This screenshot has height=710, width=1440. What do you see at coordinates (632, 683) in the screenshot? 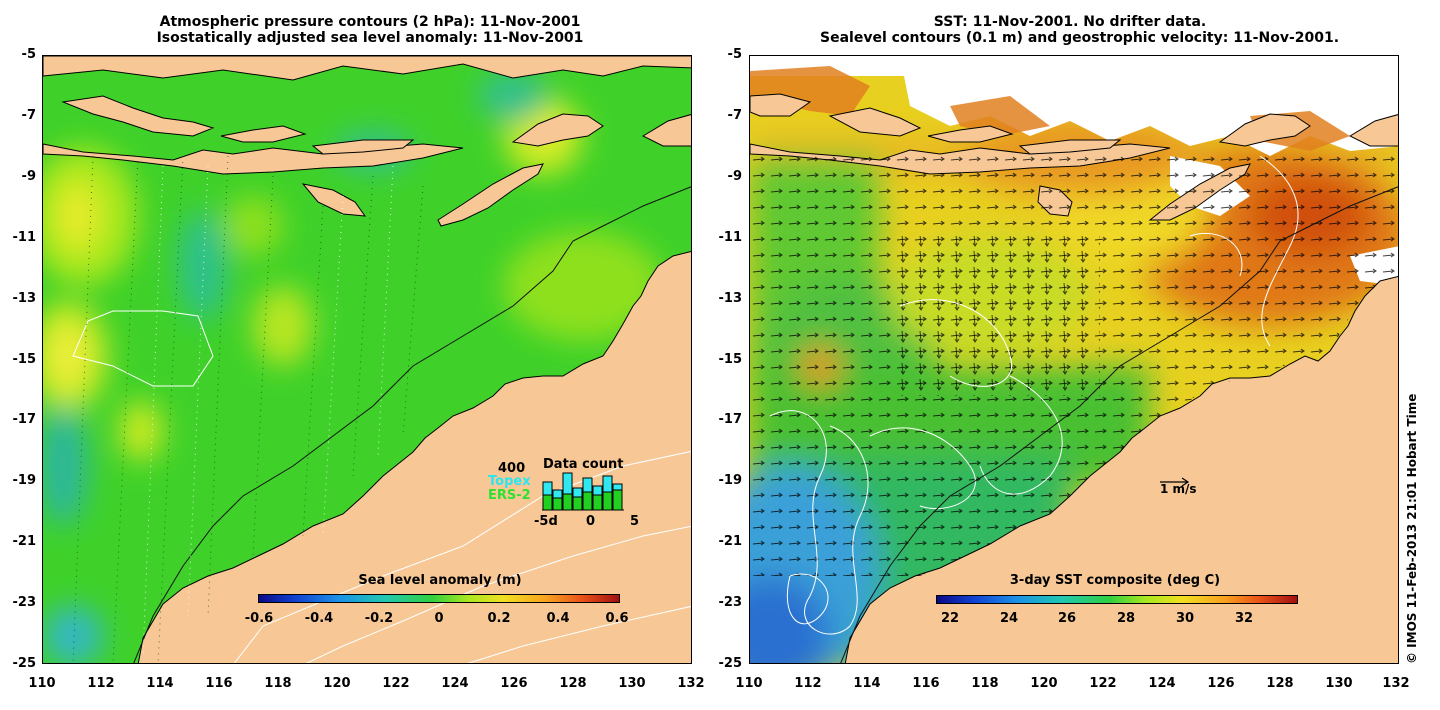
I see `x-tick-left: 130` at bounding box center [632, 683].